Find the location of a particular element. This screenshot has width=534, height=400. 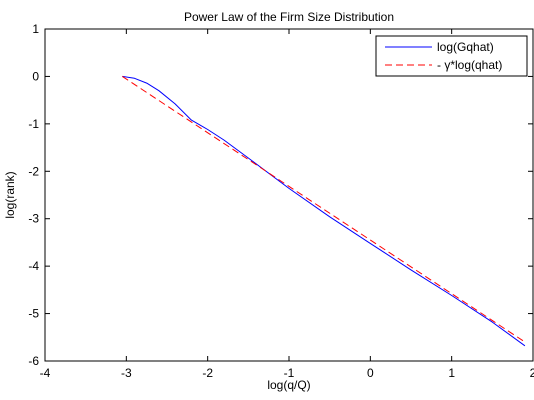

y-tick-label: -3 is located at coordinates (33, 219).